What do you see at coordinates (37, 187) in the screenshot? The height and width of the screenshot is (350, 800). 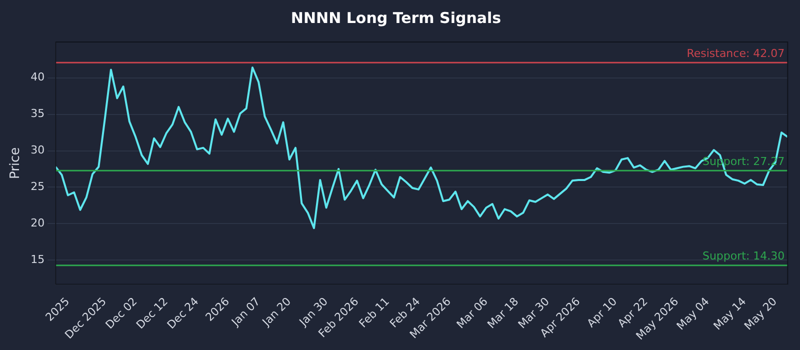 I see `y-tick-label: 25` at bounding box center [37, 187].